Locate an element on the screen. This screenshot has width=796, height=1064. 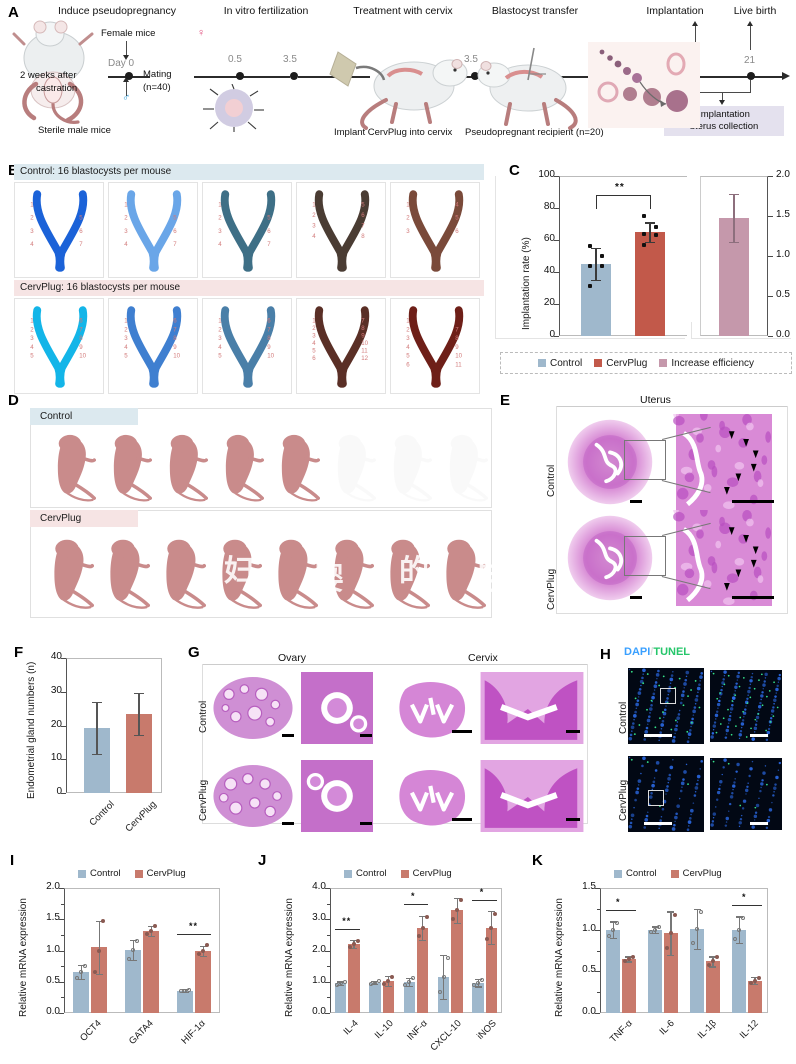
svg-text: 8 is located at coordinates (269, 338).